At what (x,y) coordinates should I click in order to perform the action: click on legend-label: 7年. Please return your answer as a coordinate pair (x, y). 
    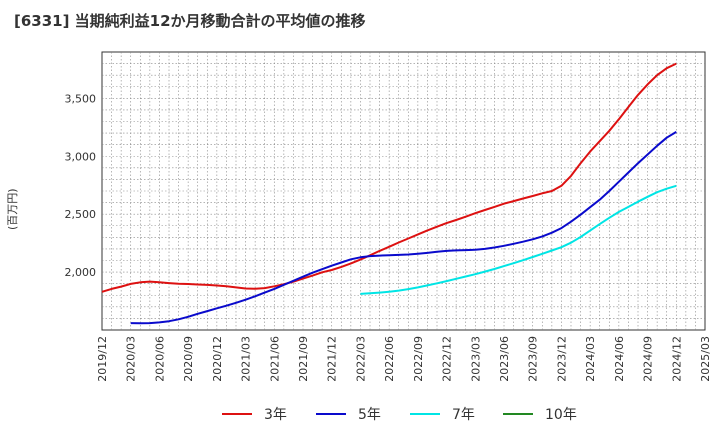
    Looking at the image, I should click on (463, 415).